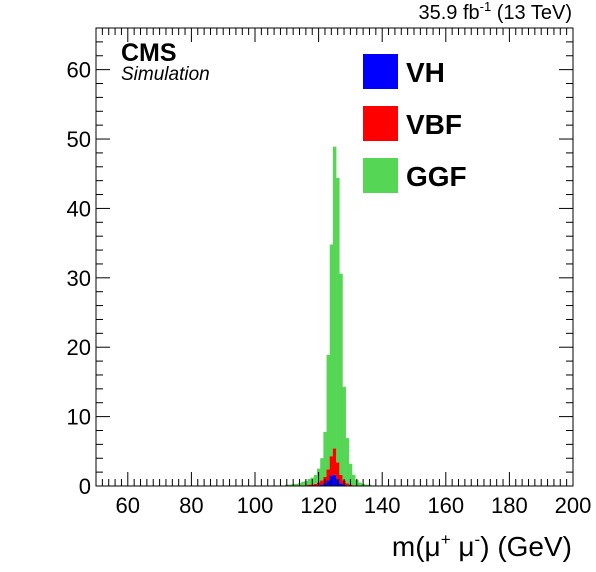  Describe the element at coordinates (382, 505) in the screenshot. I see `x-tick-label: 140` at that location.